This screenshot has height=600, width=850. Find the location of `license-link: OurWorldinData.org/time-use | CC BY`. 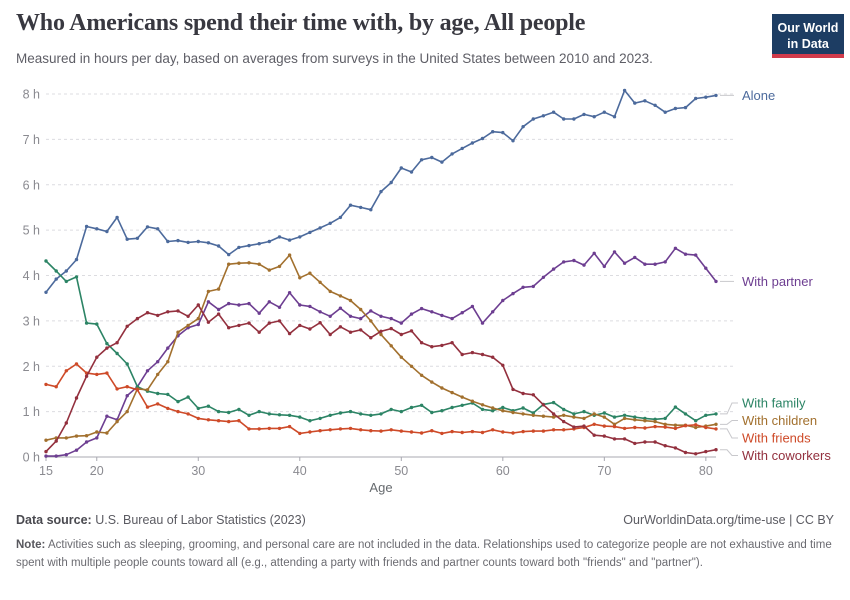

license-link: OurWorldinData.org/time-use | CC BY is located at coordinates (728, 520).